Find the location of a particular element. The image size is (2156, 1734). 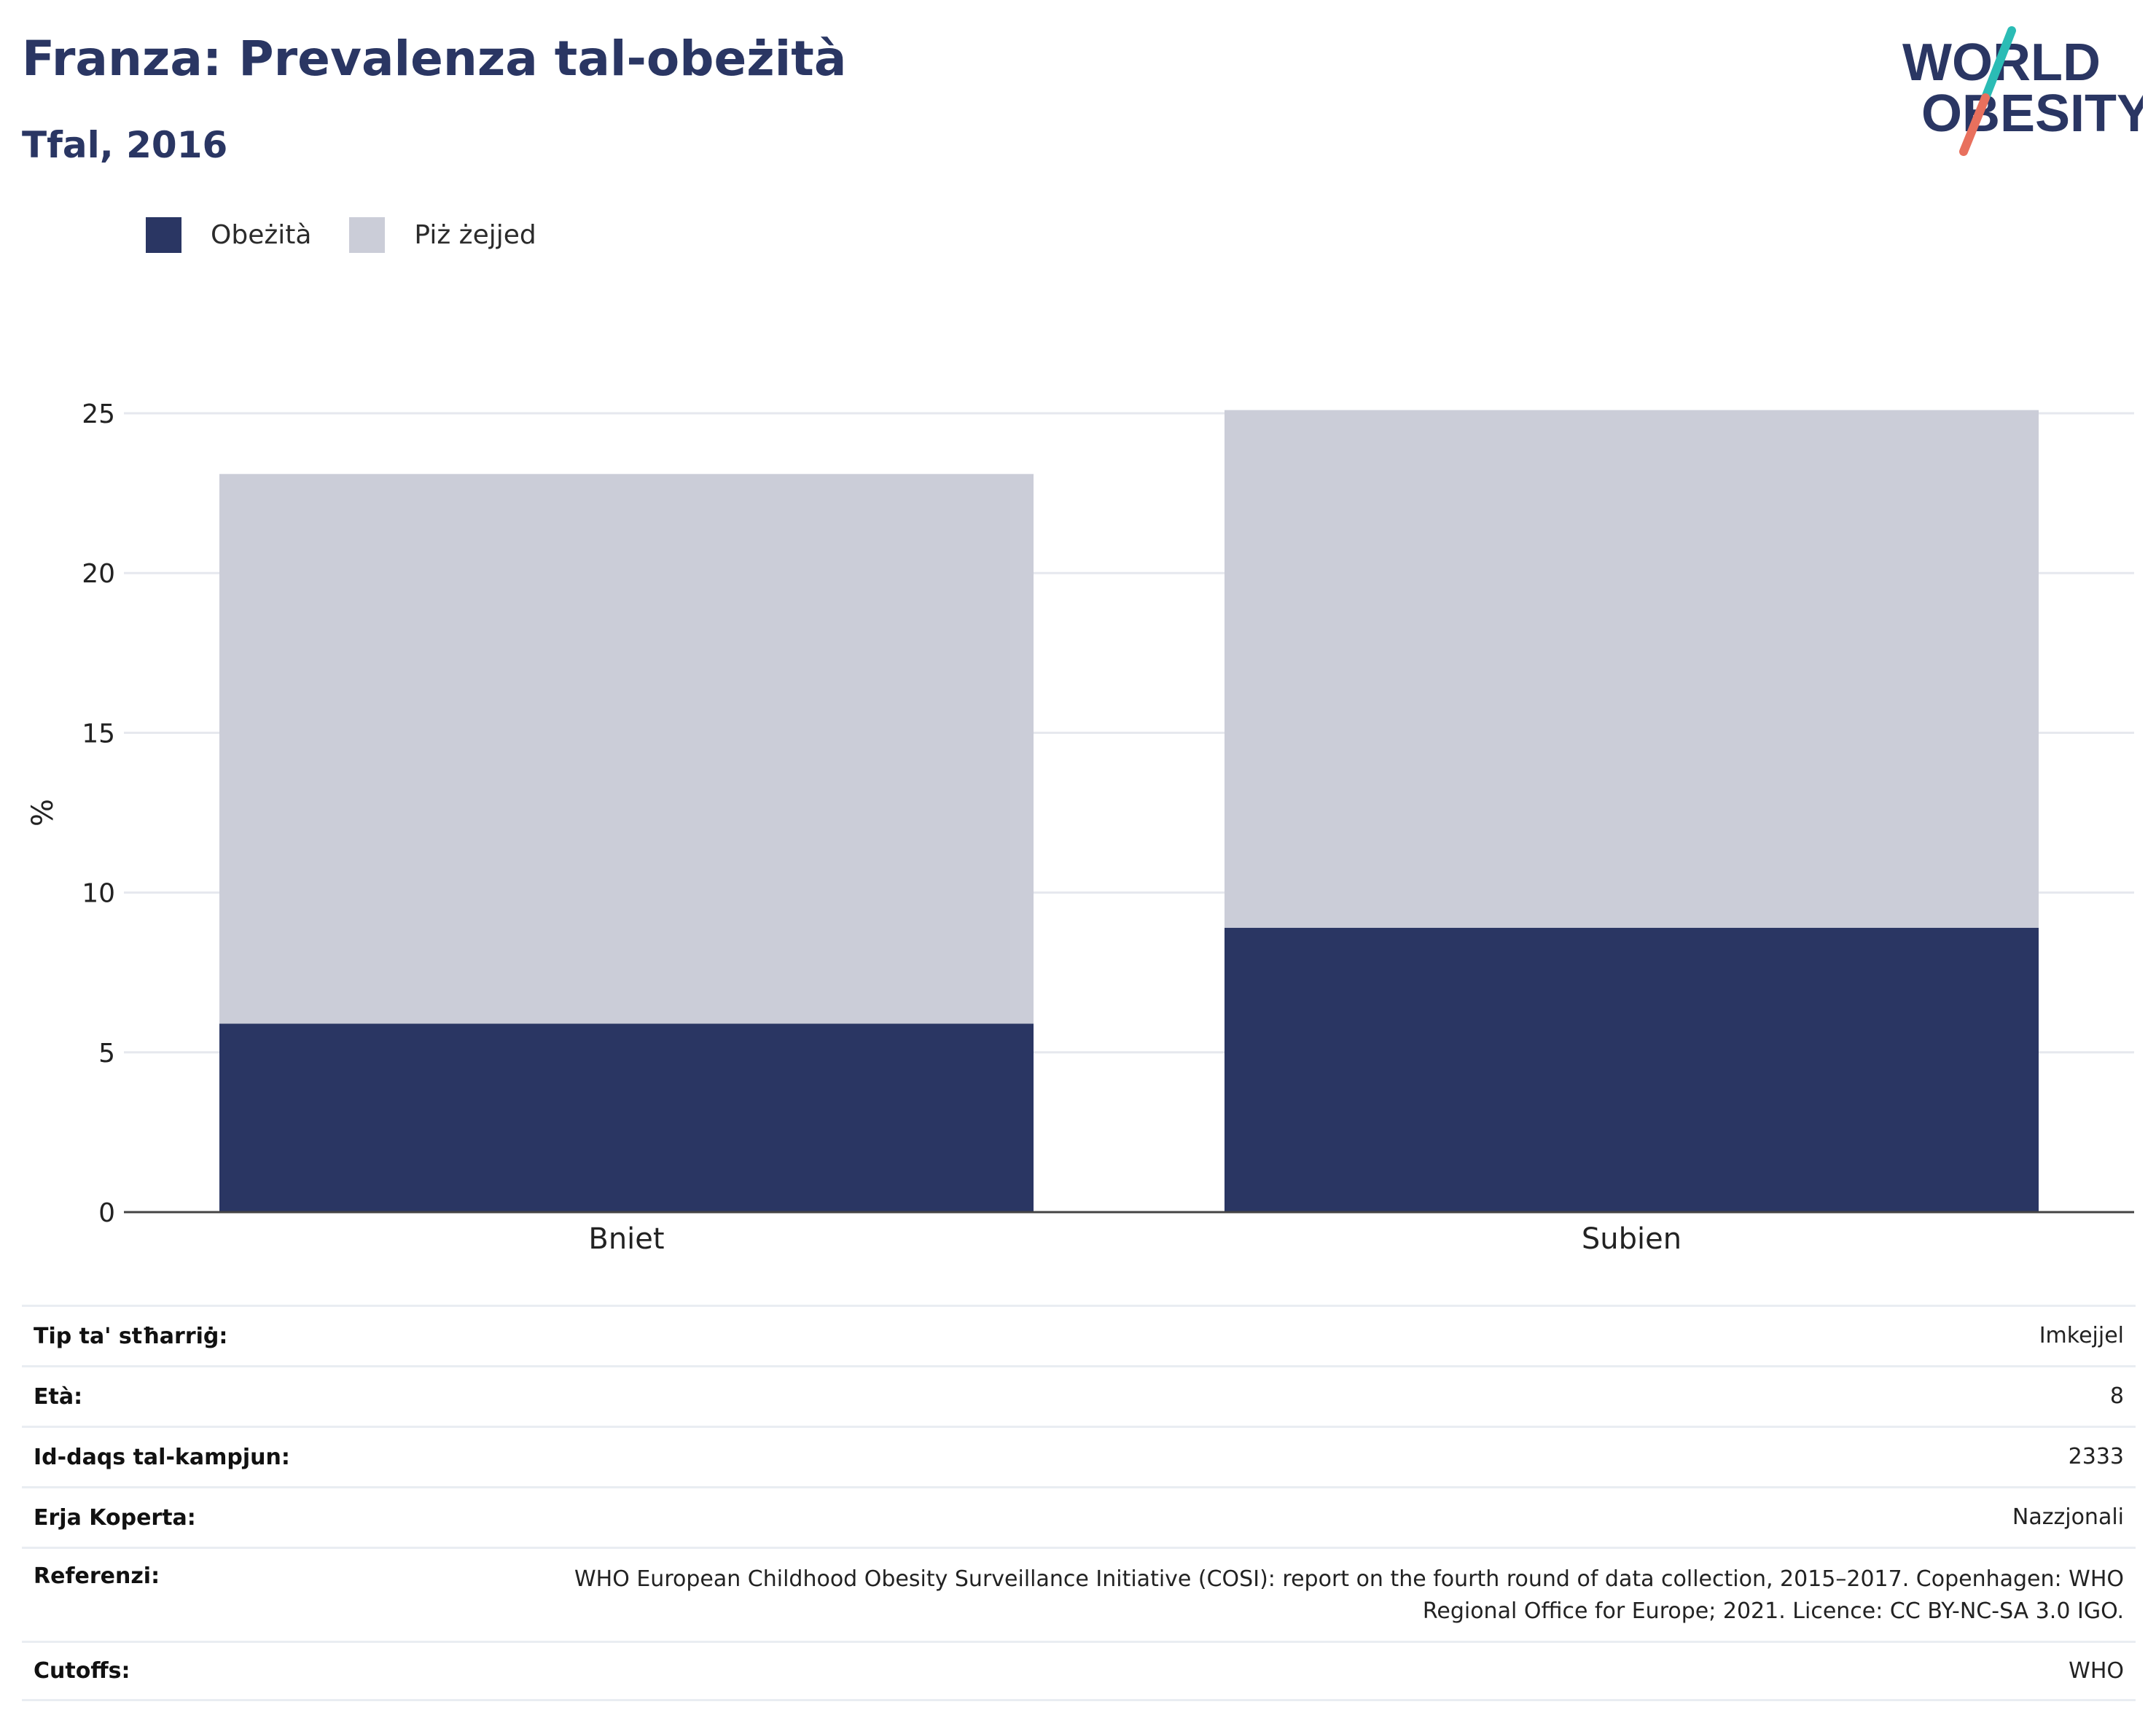

info-label: Id-daqs tal-kampjun: is located at coordinates (162, 1457).